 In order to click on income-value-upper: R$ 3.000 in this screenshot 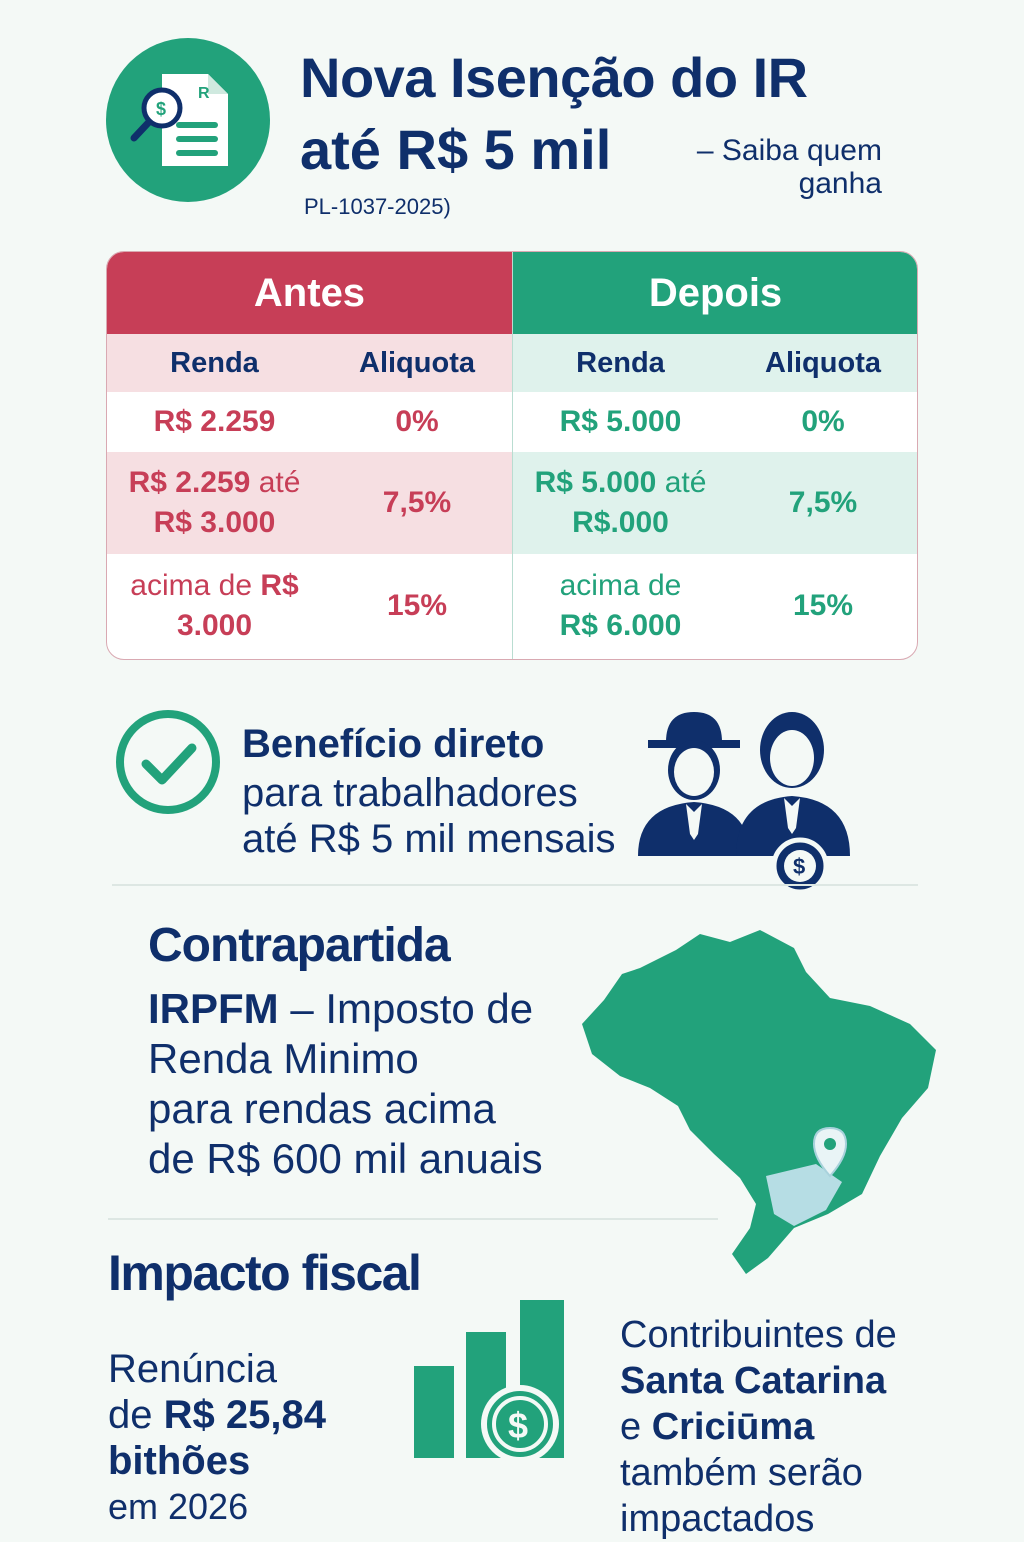, I will do `click(214, 522)`.